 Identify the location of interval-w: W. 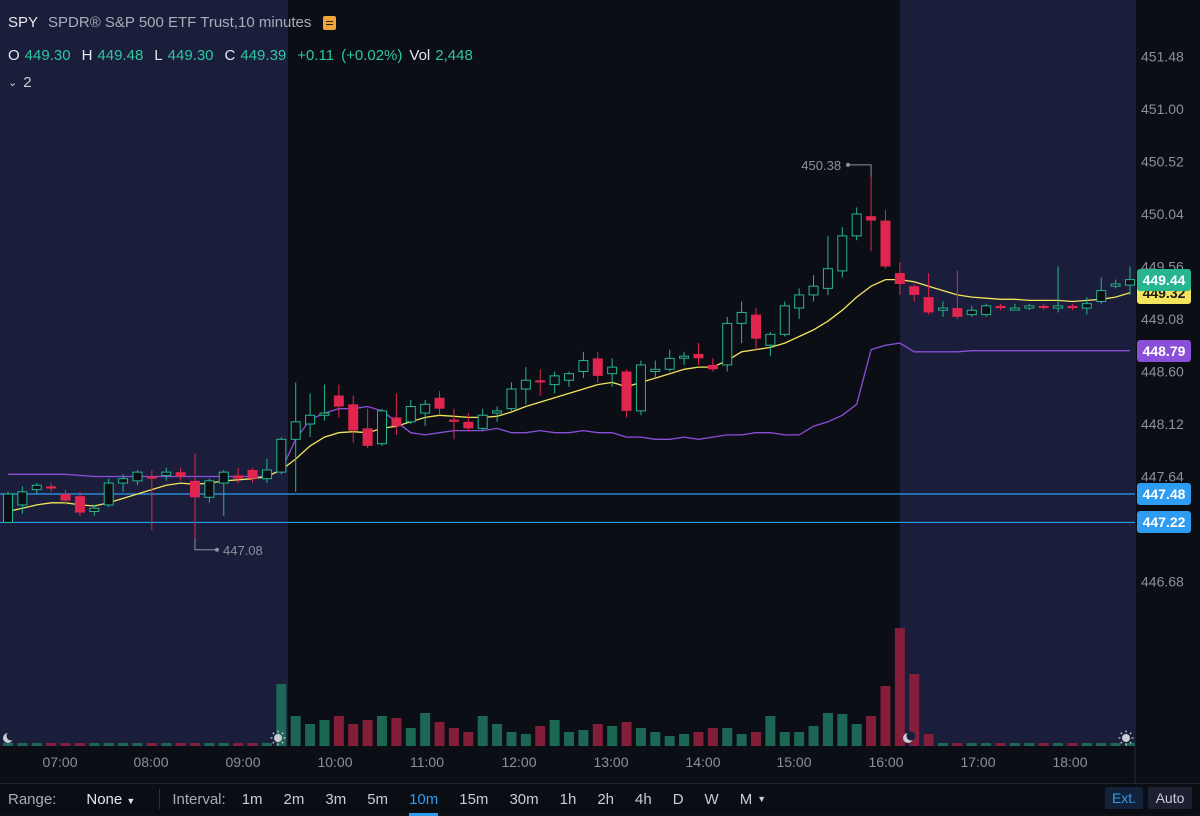
(711, 799).